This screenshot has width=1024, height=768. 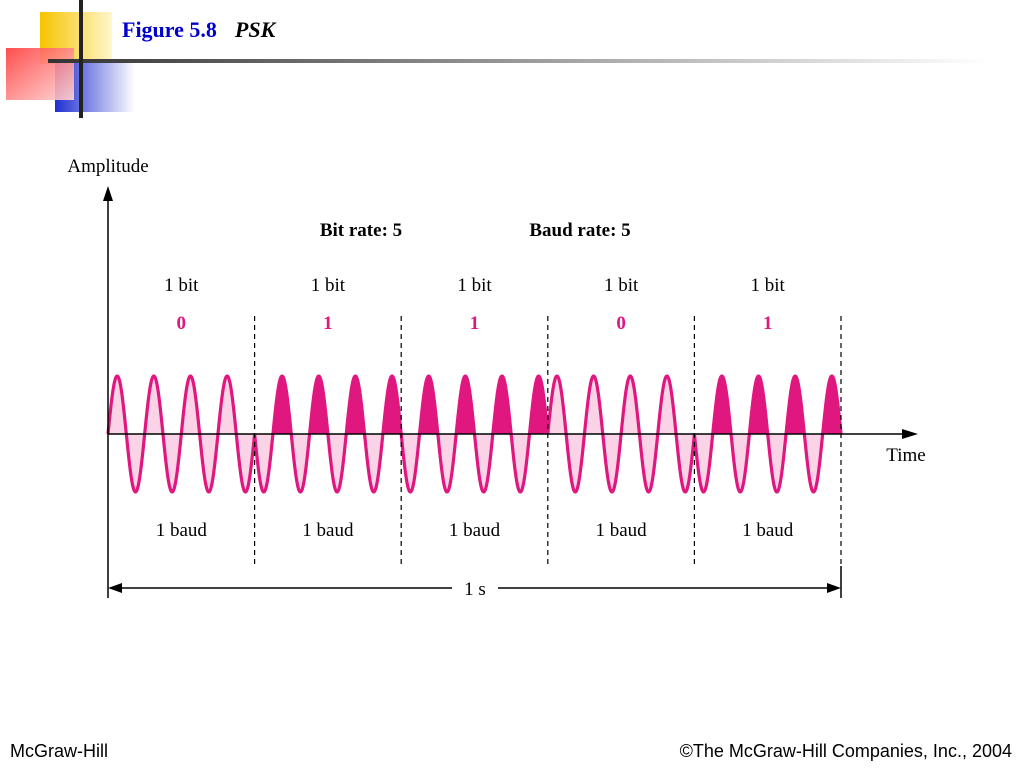 I want to click on bit-2-label: 1 bit, so click(x=328, y=285).